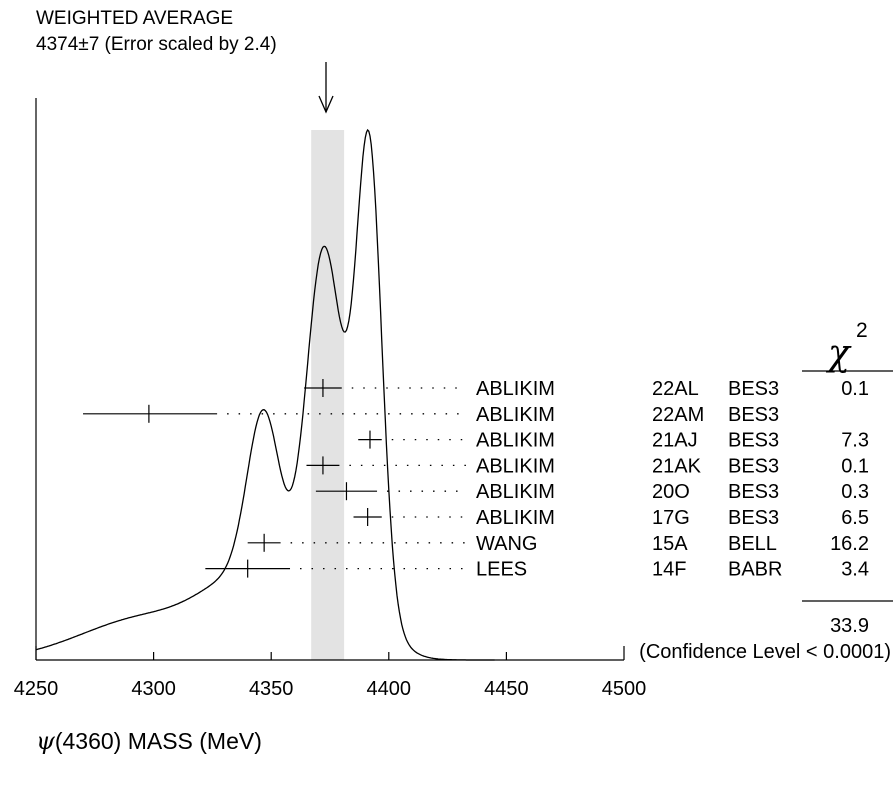 The image size is (895, 788). What do you see at coordinates (675, 389) in the screenshot?
I see `row-reference: 22AL` at bounding box center [675, 389].